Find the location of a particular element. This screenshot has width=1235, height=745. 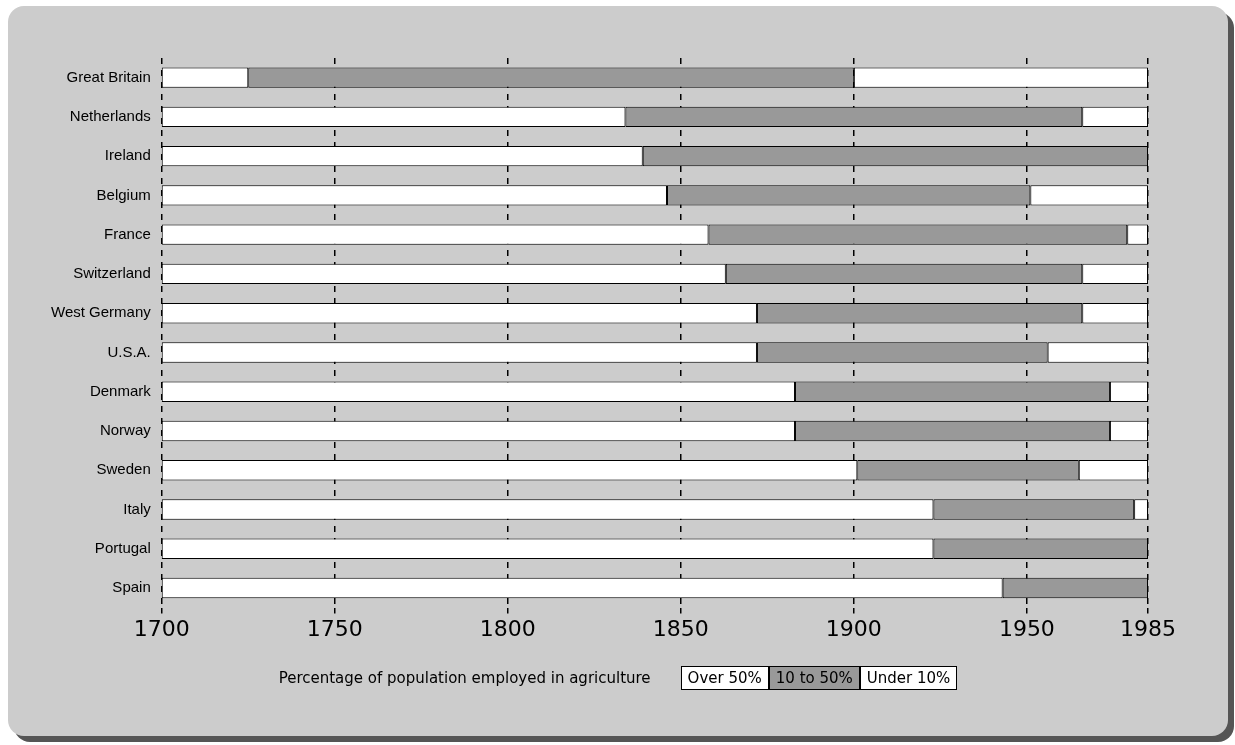

x-tick-label: 1985 is located at coordinates (1148, 628).